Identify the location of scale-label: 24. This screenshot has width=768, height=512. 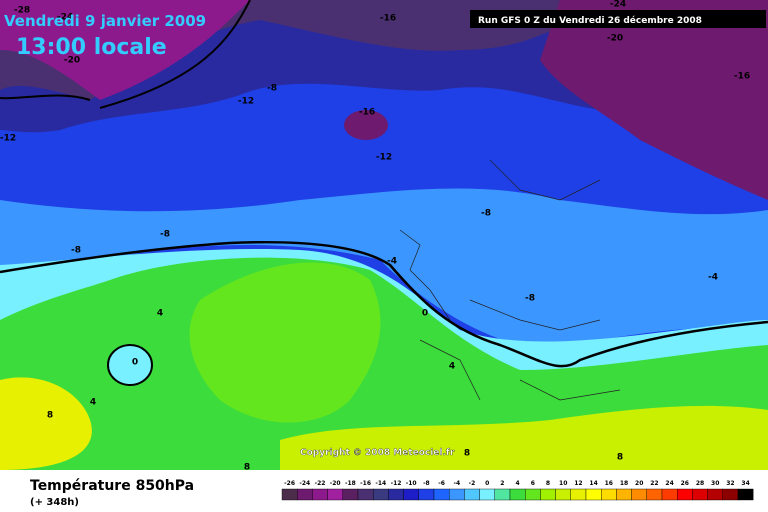
(669, 483).